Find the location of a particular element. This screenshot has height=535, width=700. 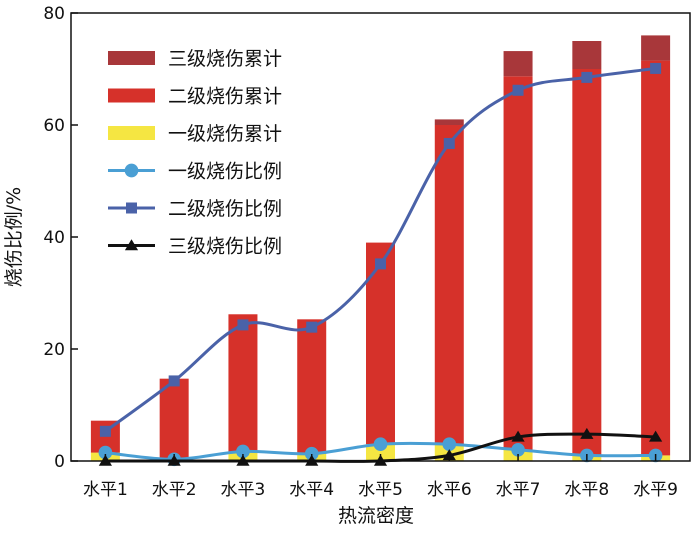

y-tick-label-4: 60 is located at coordinates (54, 126).